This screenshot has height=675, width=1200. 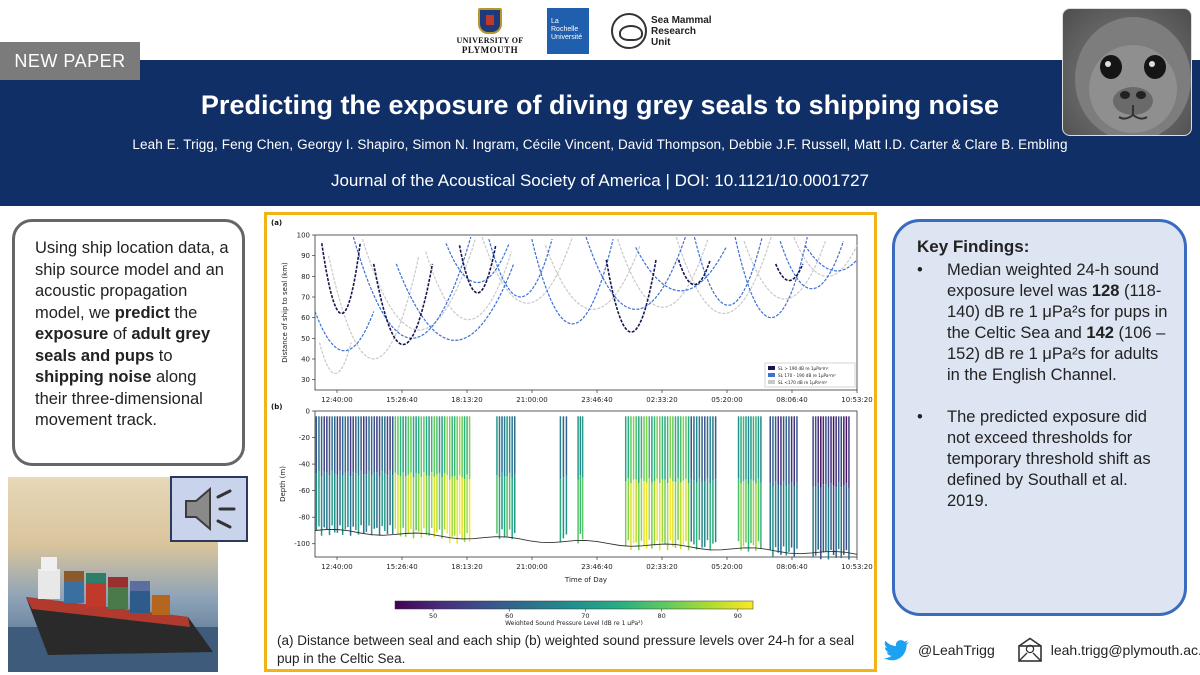 What do you see at coordinates (490, 20) in the screenshot?
I see `crest-icon` at bounding box center [490, 20].